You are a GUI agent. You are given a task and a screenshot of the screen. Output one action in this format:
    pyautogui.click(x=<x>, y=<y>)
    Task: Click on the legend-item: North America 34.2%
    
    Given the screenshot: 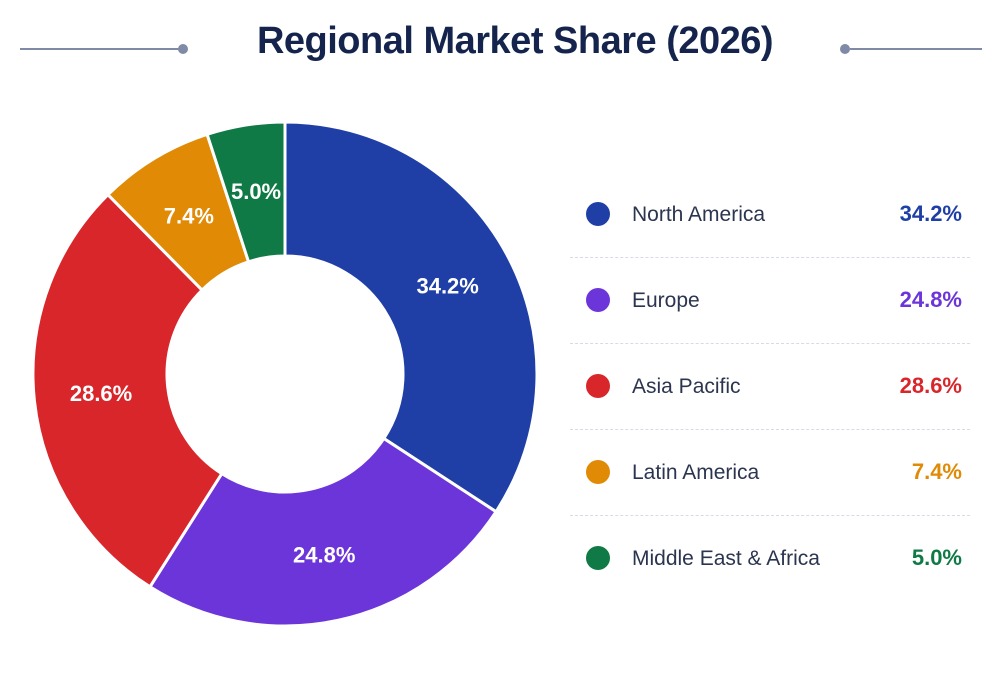 What is the action you would take?
    pyautogui.click(x=770, y=215)
    